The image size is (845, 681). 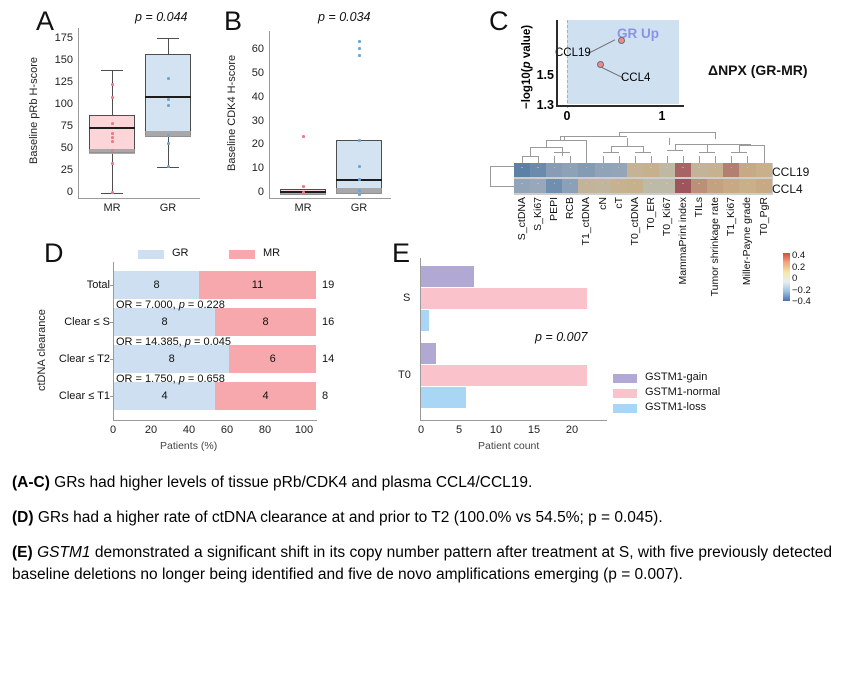 What do you see at coordinates (257, 73) in the screenshot?
I see `panel-b-ytick-50: 50` at bounding box center [257, 73].